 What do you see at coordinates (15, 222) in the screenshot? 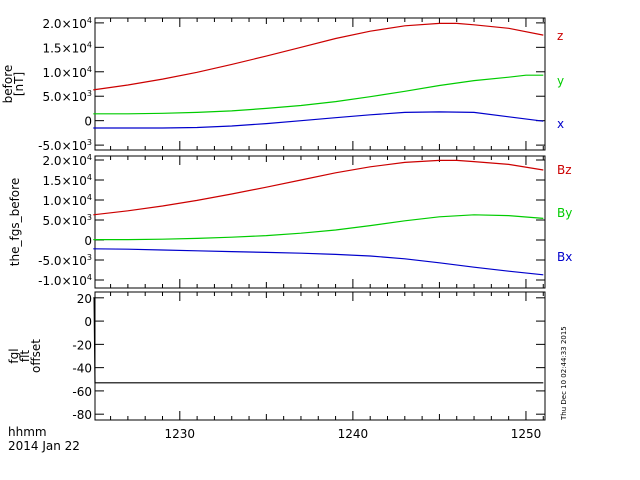
I see `y-axis-label: the_fgs_before` at bounding box center [15, 222].